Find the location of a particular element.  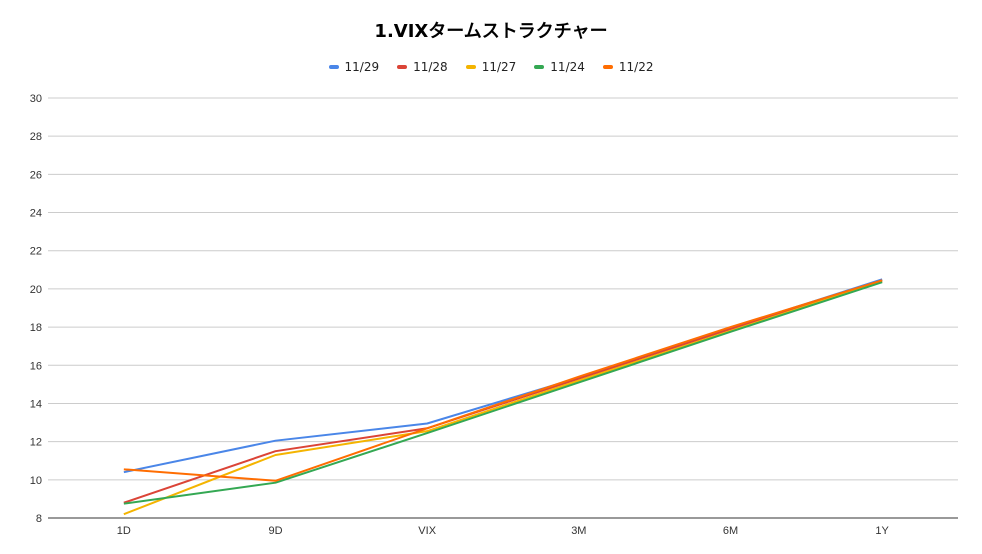

legend-label: 11/22 is located at coordinates (636, 67).